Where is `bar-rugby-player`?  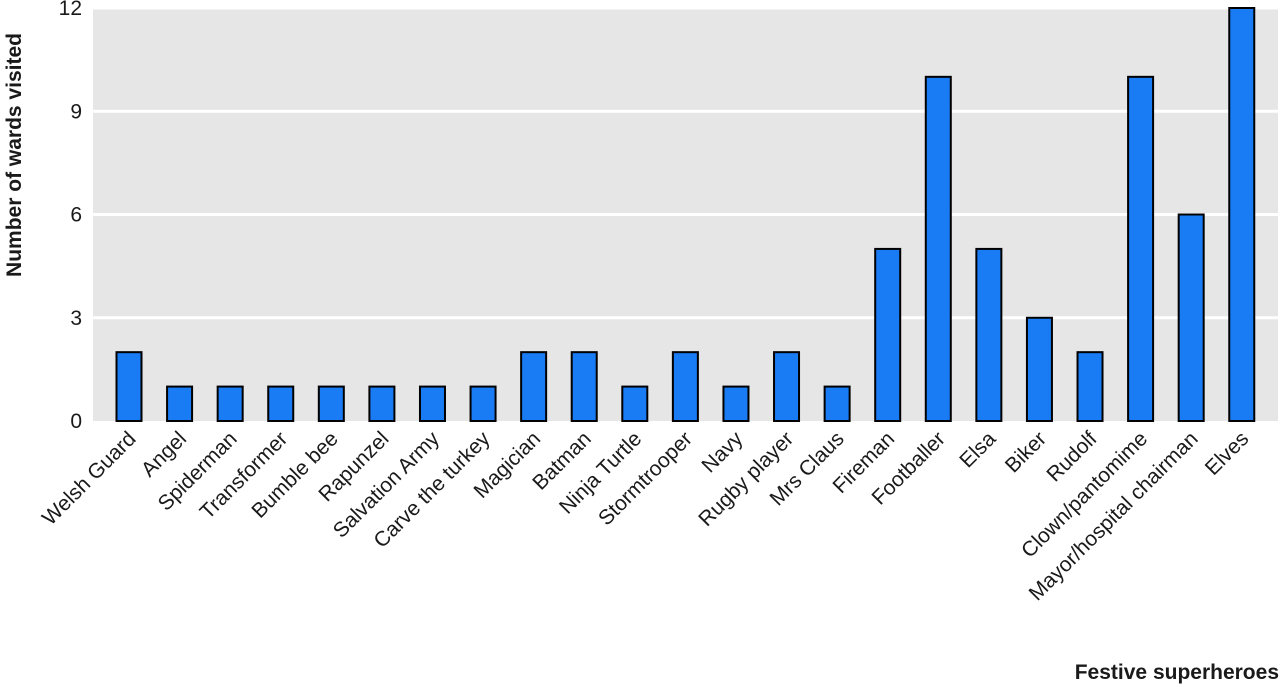 bar-rugby-player is located at coordinates (787, 386).